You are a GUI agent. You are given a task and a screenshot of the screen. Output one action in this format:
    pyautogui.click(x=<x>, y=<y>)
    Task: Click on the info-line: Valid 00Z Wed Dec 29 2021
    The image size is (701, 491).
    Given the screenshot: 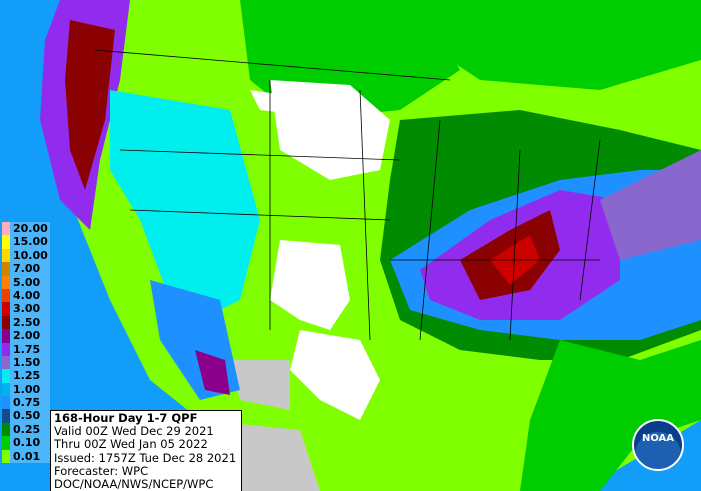 What is the action you would take?
    pyautogui.click(x=134, y=431)
    